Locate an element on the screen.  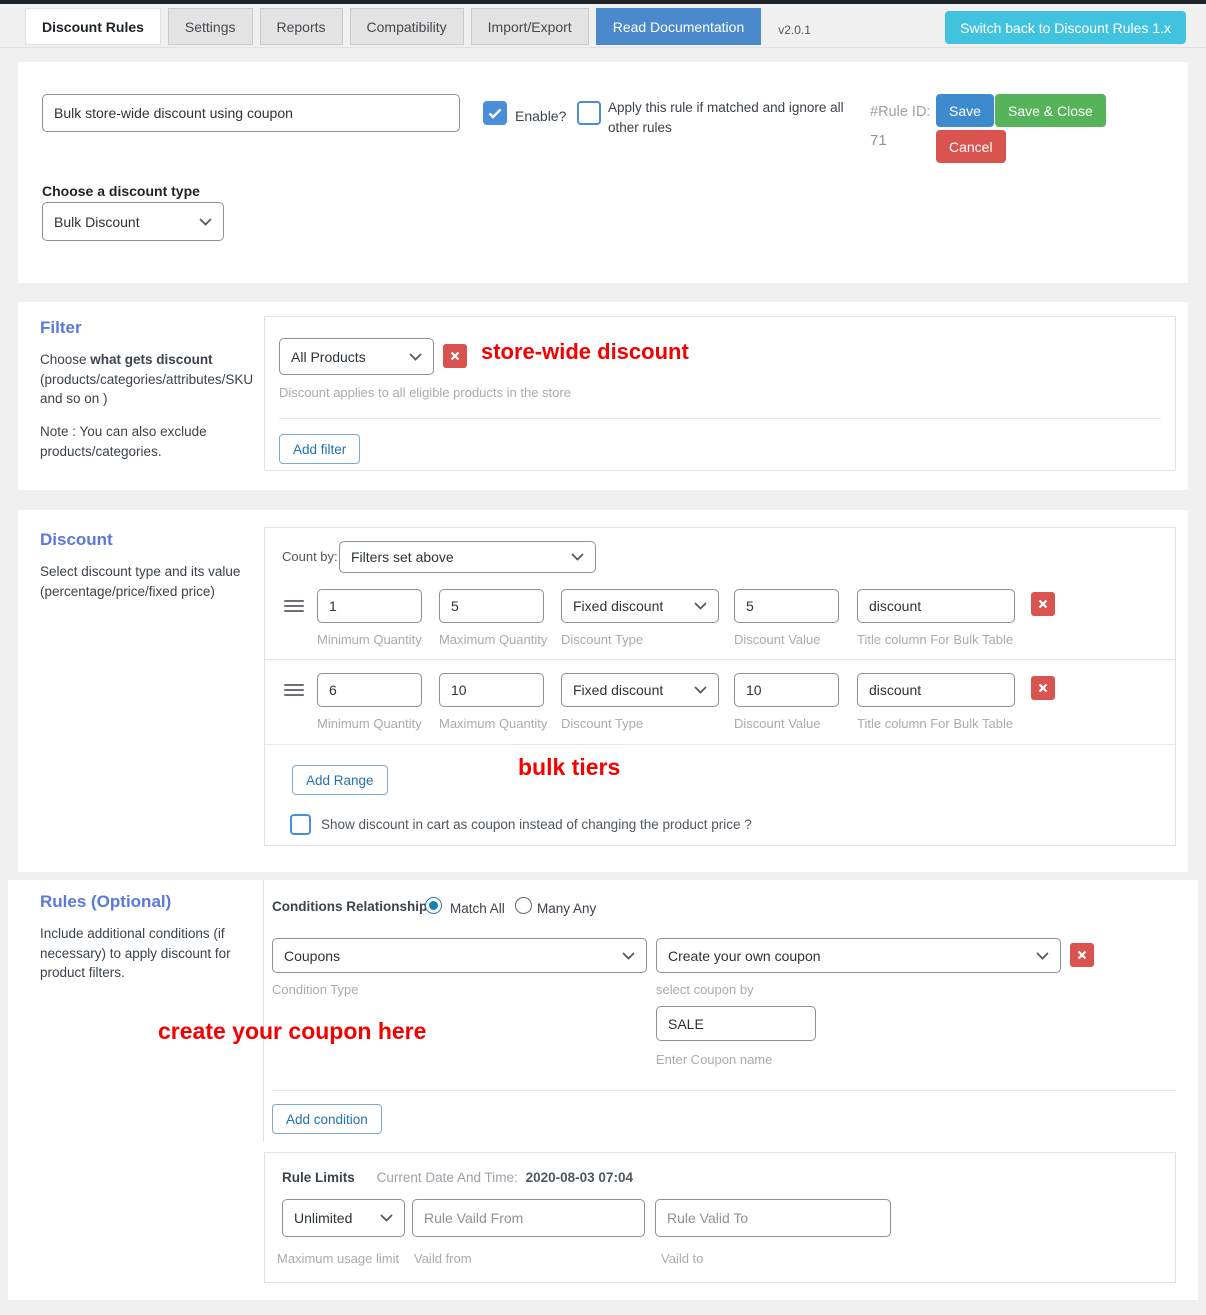
tab-compatibility: Compatibility is located at coordinates (406, 26).